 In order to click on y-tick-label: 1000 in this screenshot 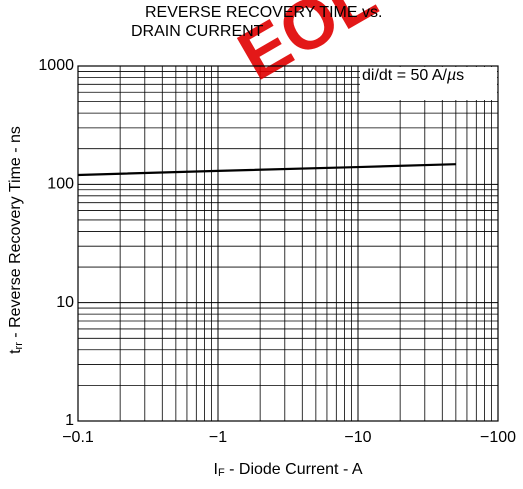, I will do `click(56, 65)`.